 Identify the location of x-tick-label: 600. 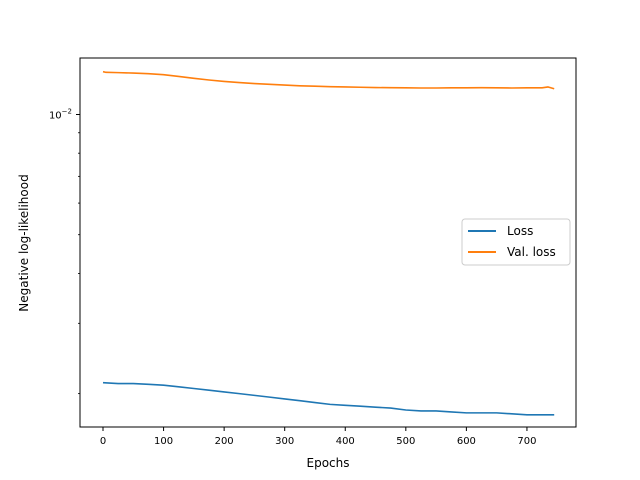
(466, 441).